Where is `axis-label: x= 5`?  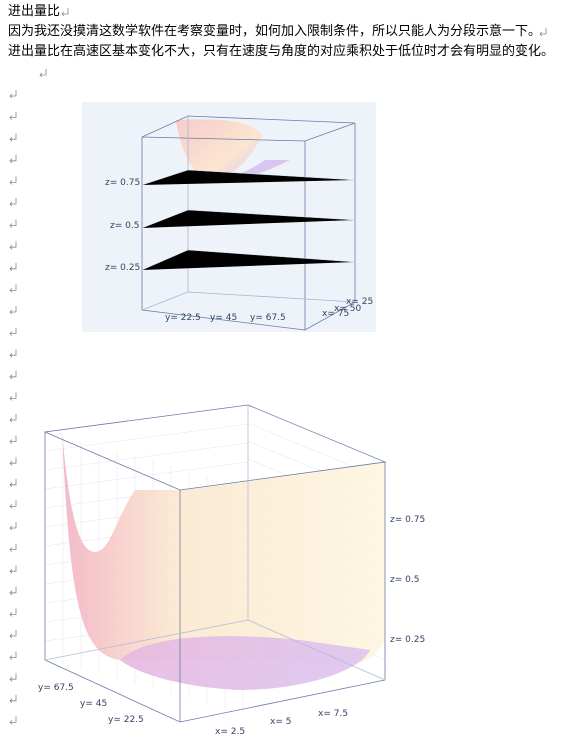
axis-label: x= 5 is located at coordinates (280, 722).